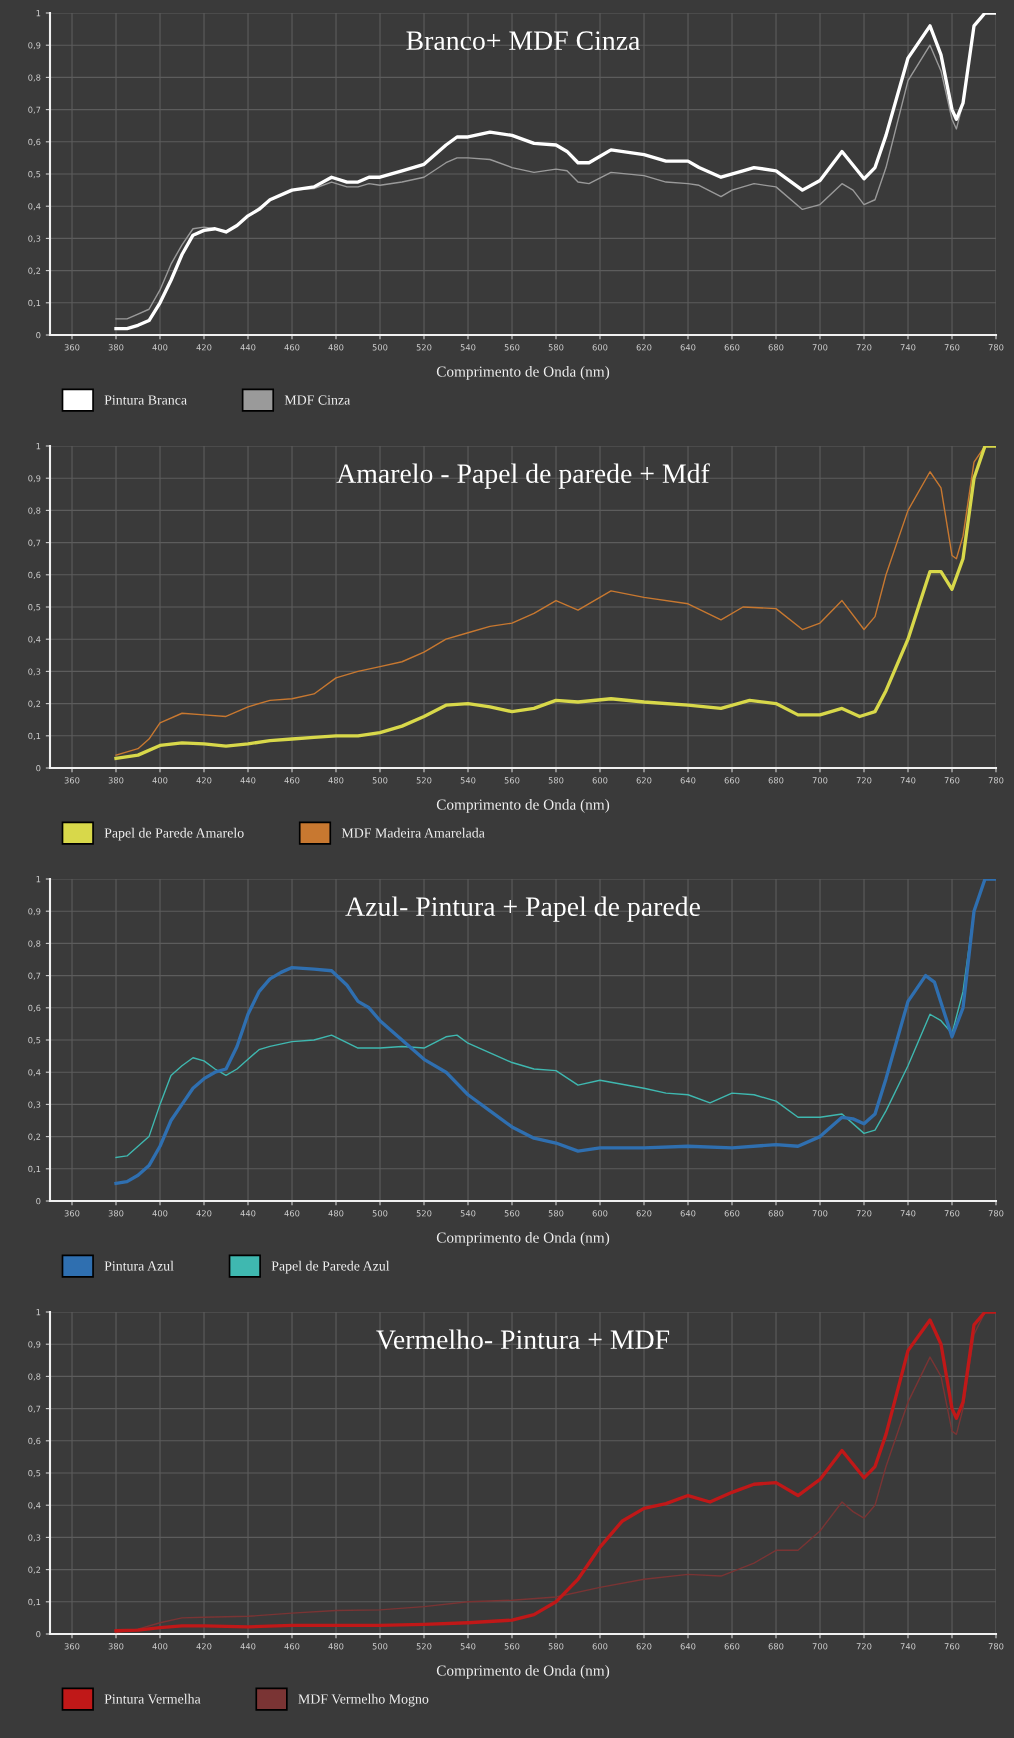 The width and height of the screenshot is (1014, 1738). What do you see at coordinates (952, 1213) in the screenshot?
I see `x-tick-label: 760` at bounding box center [952, 1213].